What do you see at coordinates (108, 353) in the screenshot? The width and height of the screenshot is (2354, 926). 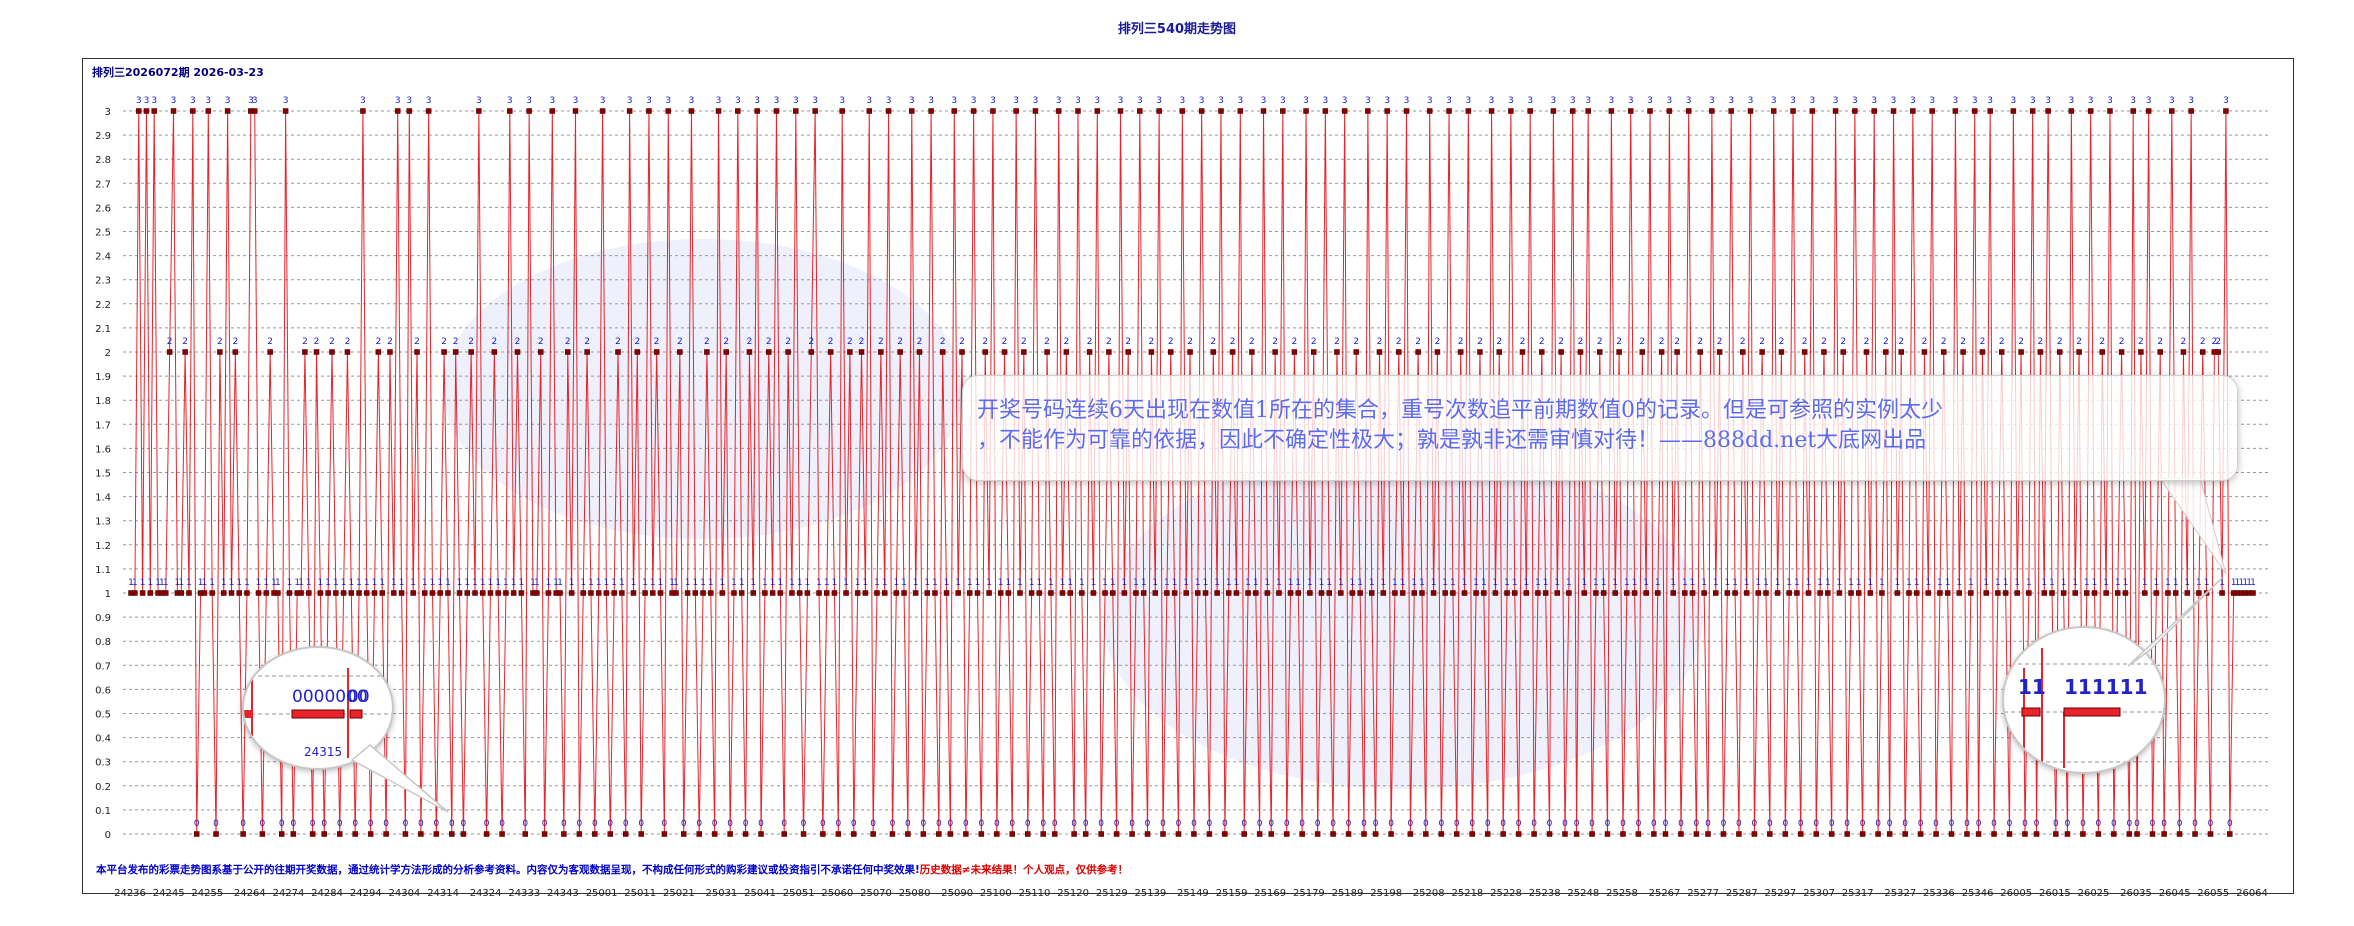 I see `y-tick-label: 2` at bounding box center [108, 353].